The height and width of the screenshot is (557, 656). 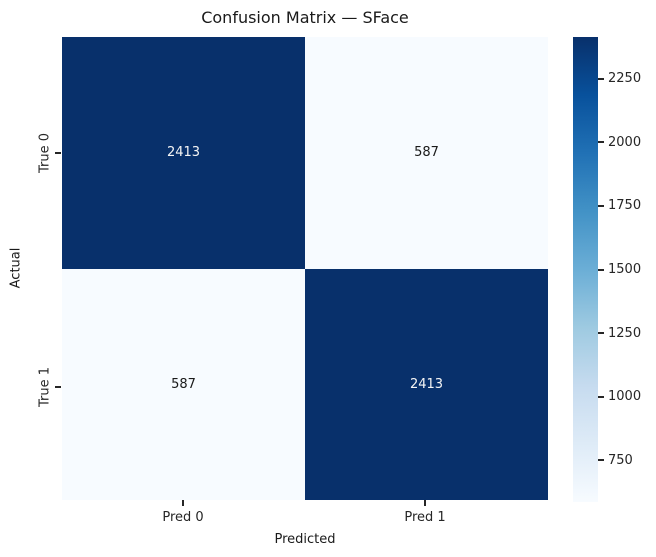 I want to click on y-axis-label: Actual, so click(x=16, y=268).